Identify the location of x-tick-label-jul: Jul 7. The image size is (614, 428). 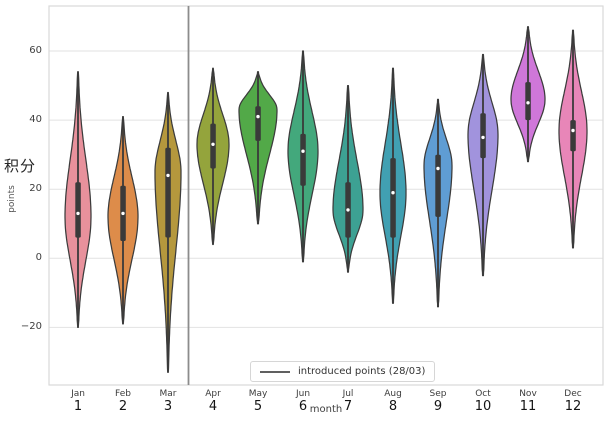
(348, 401).